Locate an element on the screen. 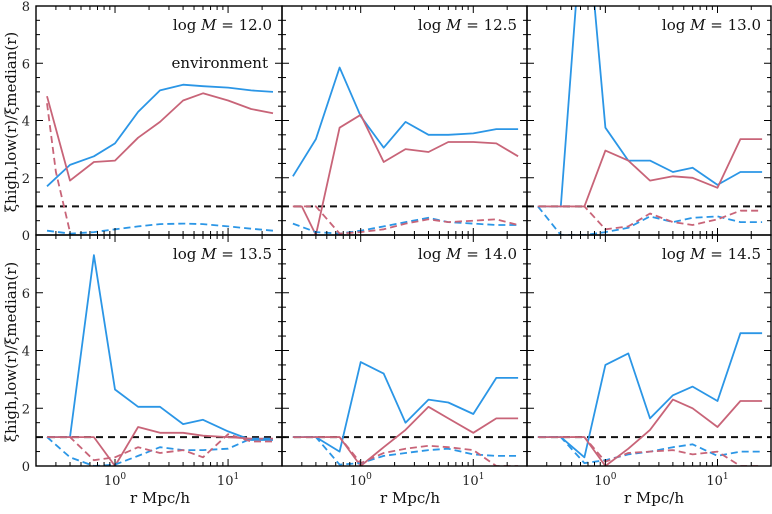 This screenshot has height=514, width=772. y-tick-label: 8 is located at coordinates (26, 7).